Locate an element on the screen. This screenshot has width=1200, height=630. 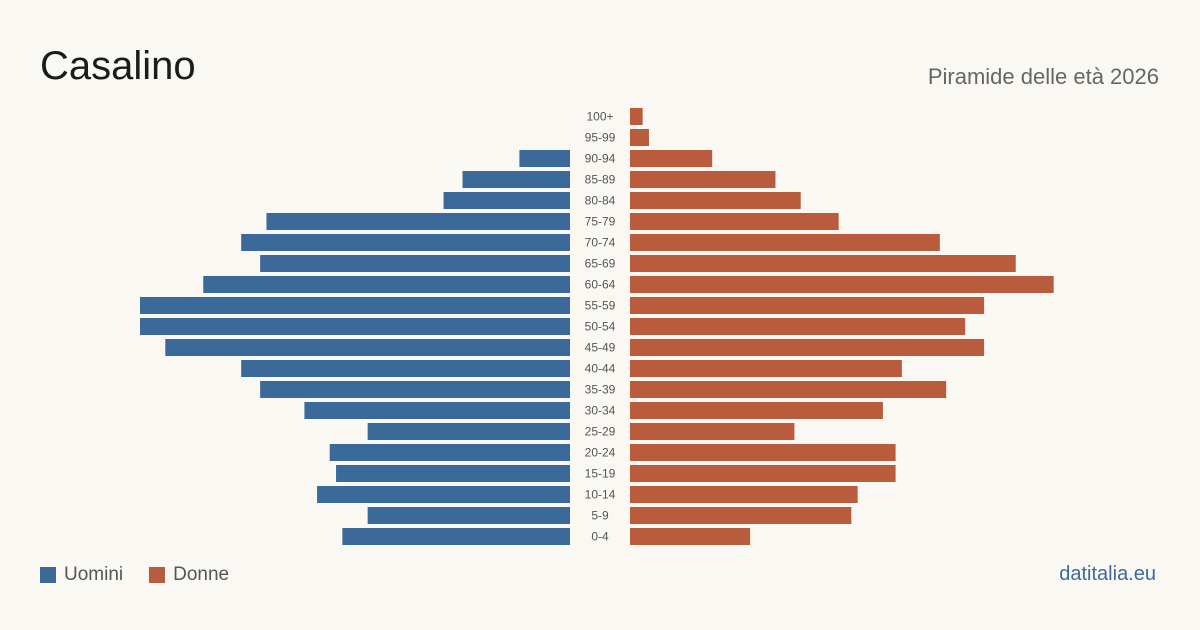
brand-link: datitalia.eu is located at coordinates (1107, 574).